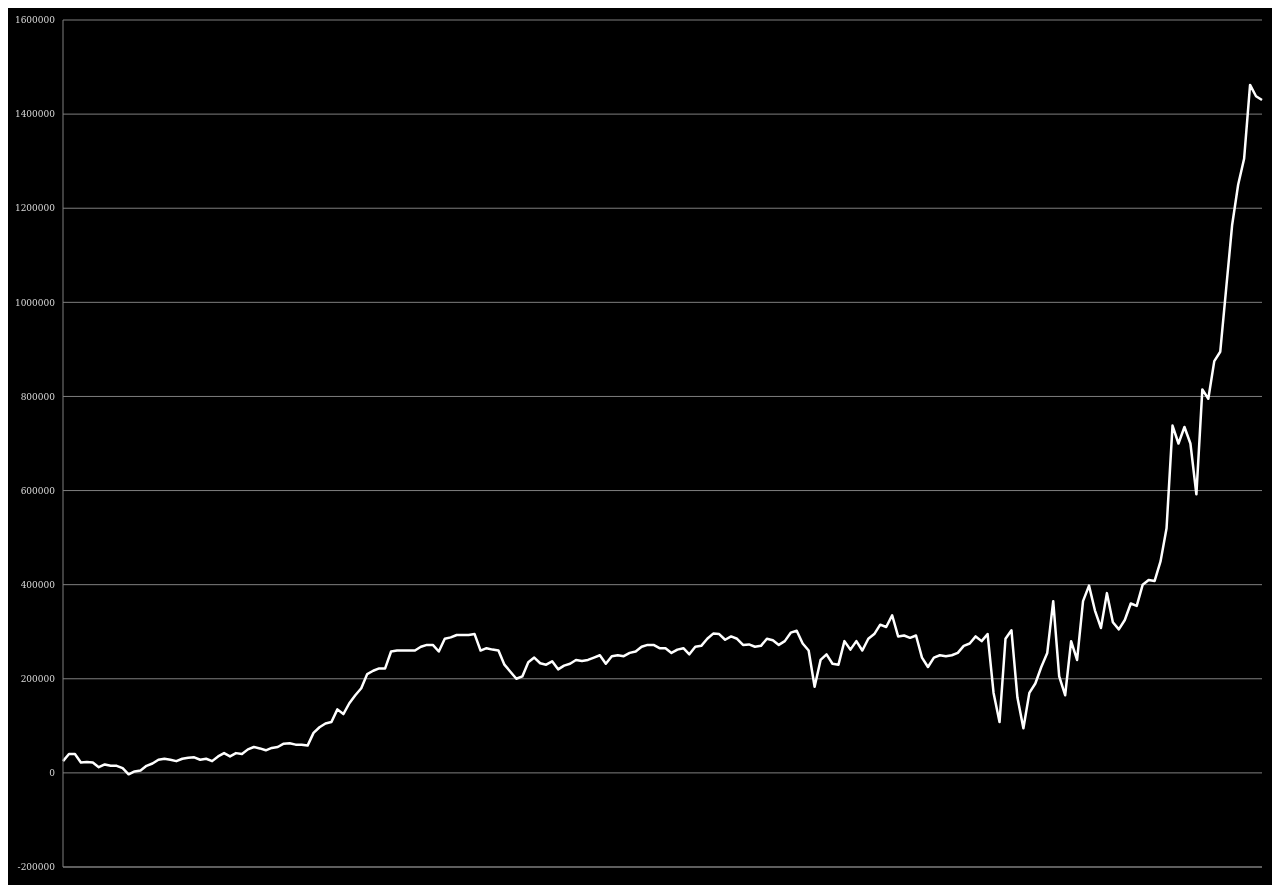 The width and height of the screenshot is (1280, 893). What do you see at coordinates (35, 20) in the screenshot?
I see `y-tick-label: 1600000` at bounding box center [35, 20].